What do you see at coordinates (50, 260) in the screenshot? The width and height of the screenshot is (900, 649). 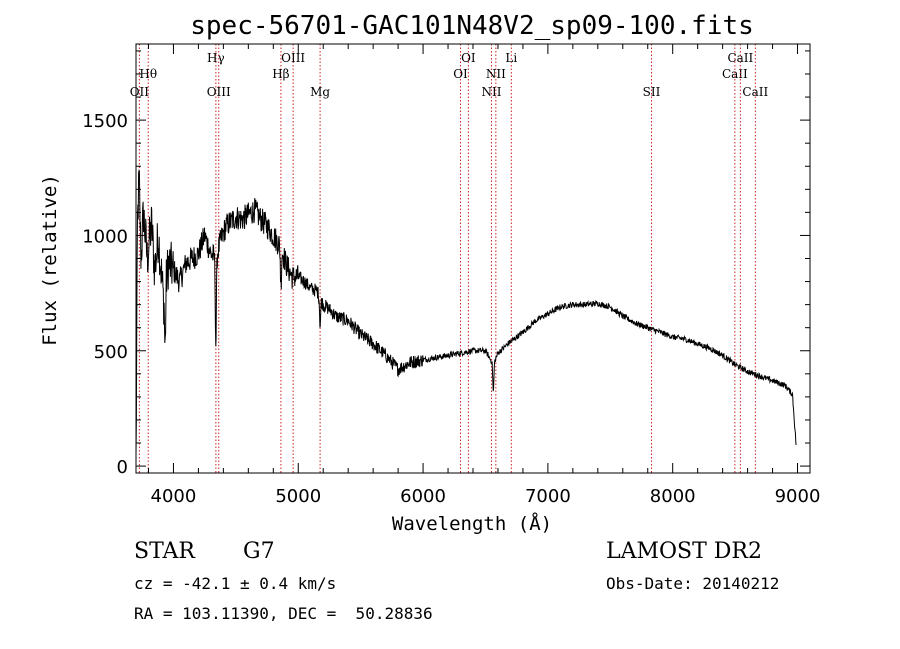 I see `y-axis-label: Flux (relative)` at bounding box center [50, 260].